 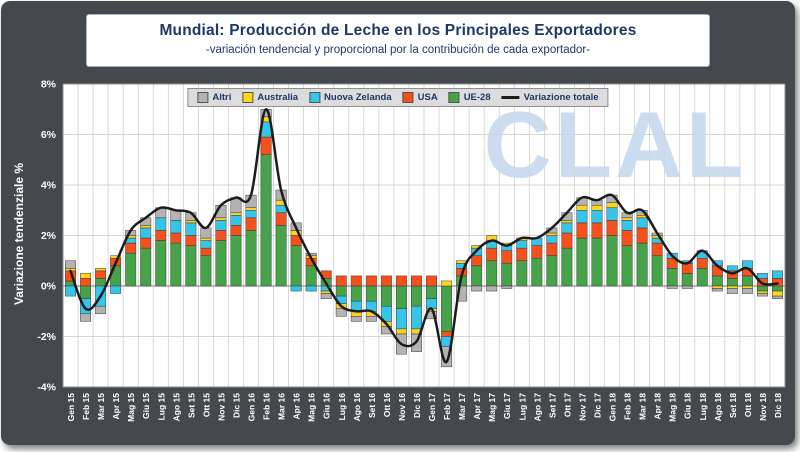 What do you see at coordinates (537, 407) in the screenshot?
I see `x-tick-label: Ago 17` at bounding box center [537, 407].